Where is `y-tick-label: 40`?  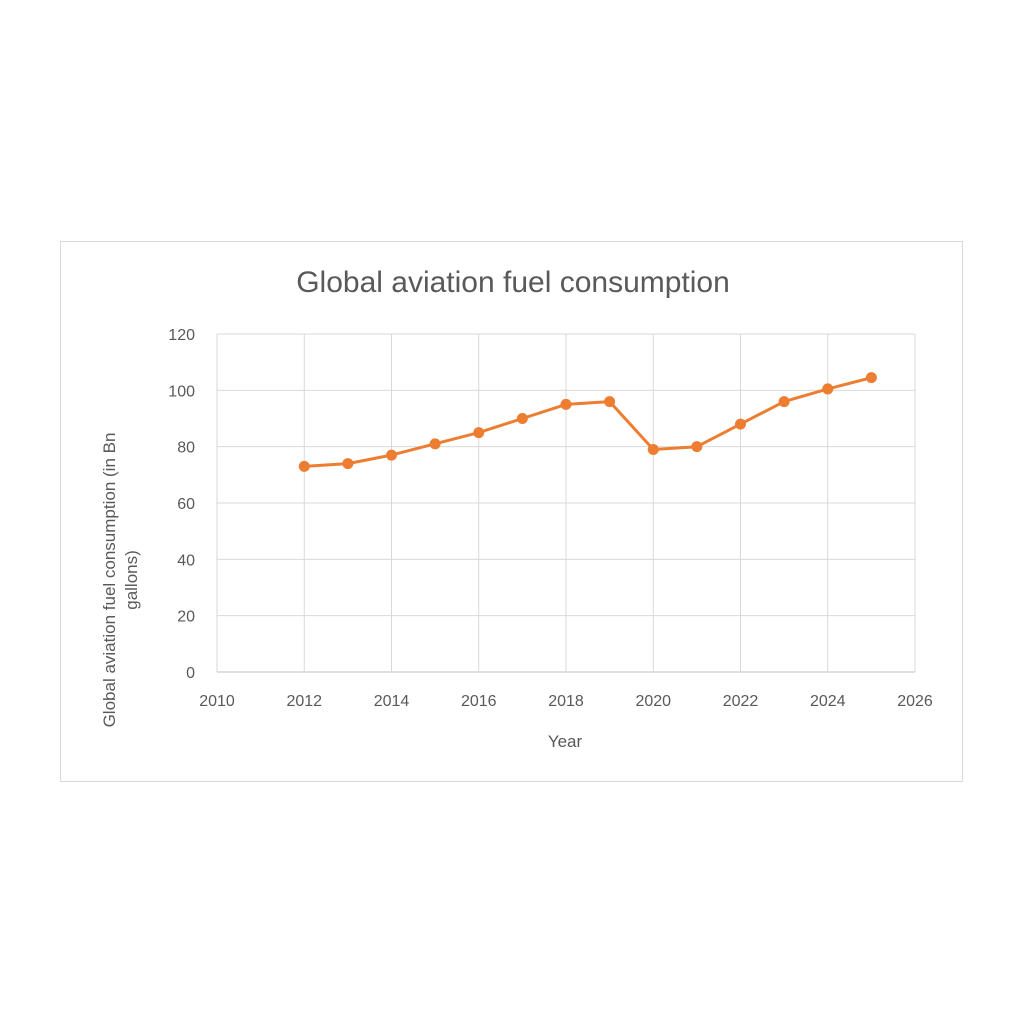 y-tick-label: 40 is located at coordinates (186, 560).